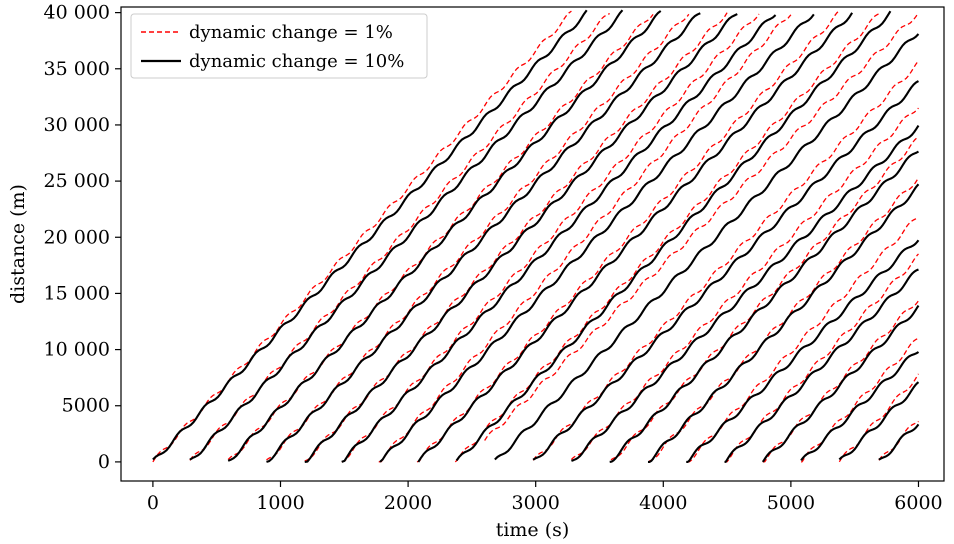  I want to click on y-tick-label: 40 000, so click(77, 13).